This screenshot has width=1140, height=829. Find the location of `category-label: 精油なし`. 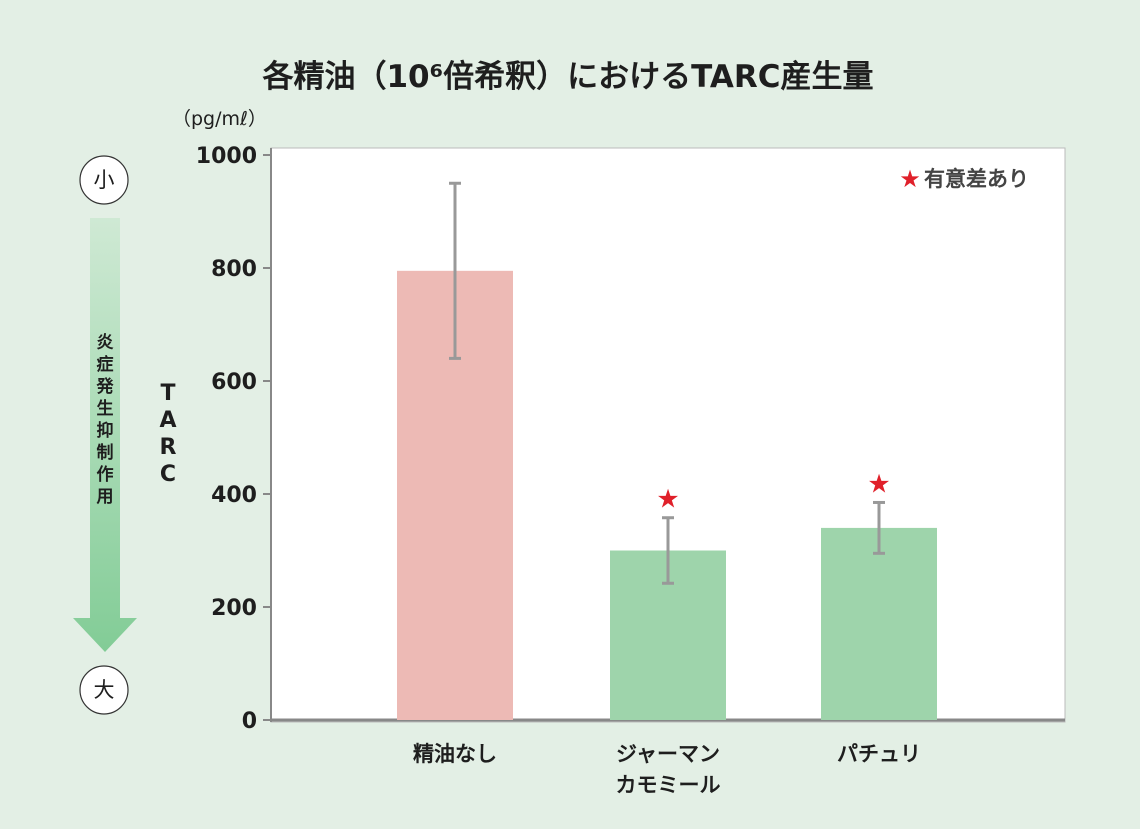

category-label: 精油なし is located at coordinates (455, 754).